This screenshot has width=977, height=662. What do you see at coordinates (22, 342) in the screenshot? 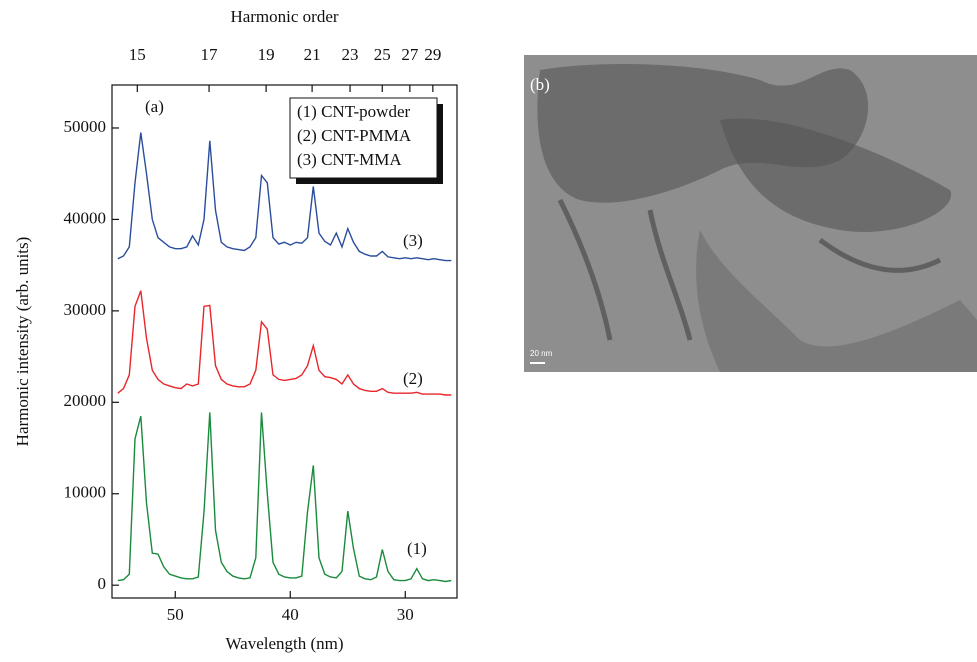
I see `y-axis-label: Harmonic intensity (arb. units)` at bounding box center [22, 342].